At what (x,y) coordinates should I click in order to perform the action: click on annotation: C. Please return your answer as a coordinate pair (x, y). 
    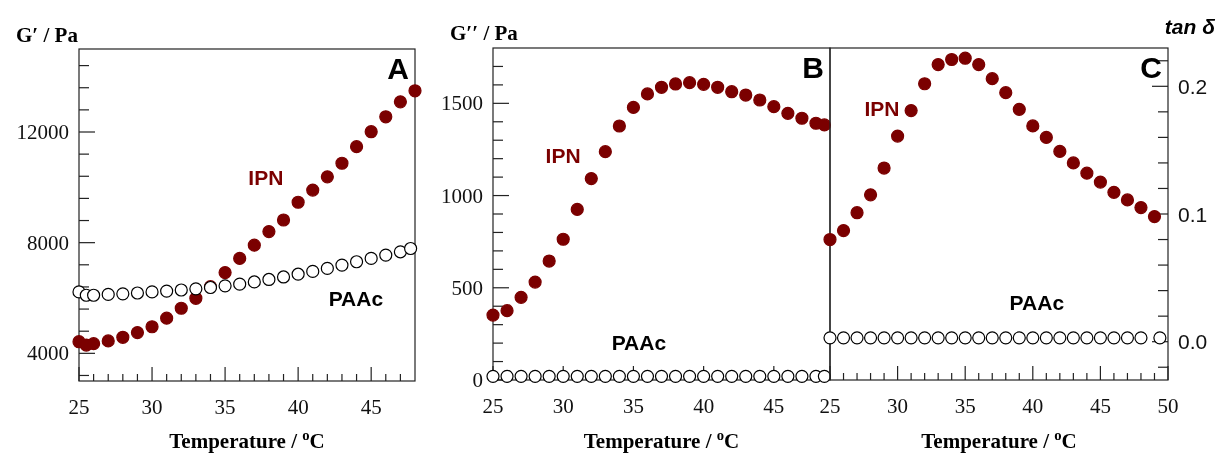
    Looking at the image, I should click on (1151, 67).